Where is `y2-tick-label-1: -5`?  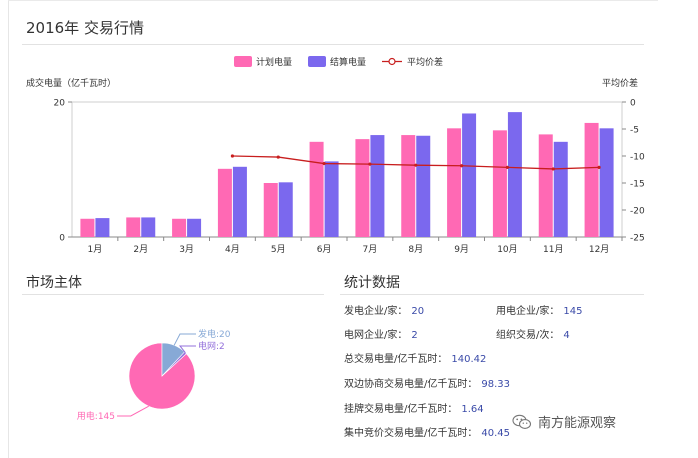 y2-tick-label-1: -5 is located at coordinates (634, 131).